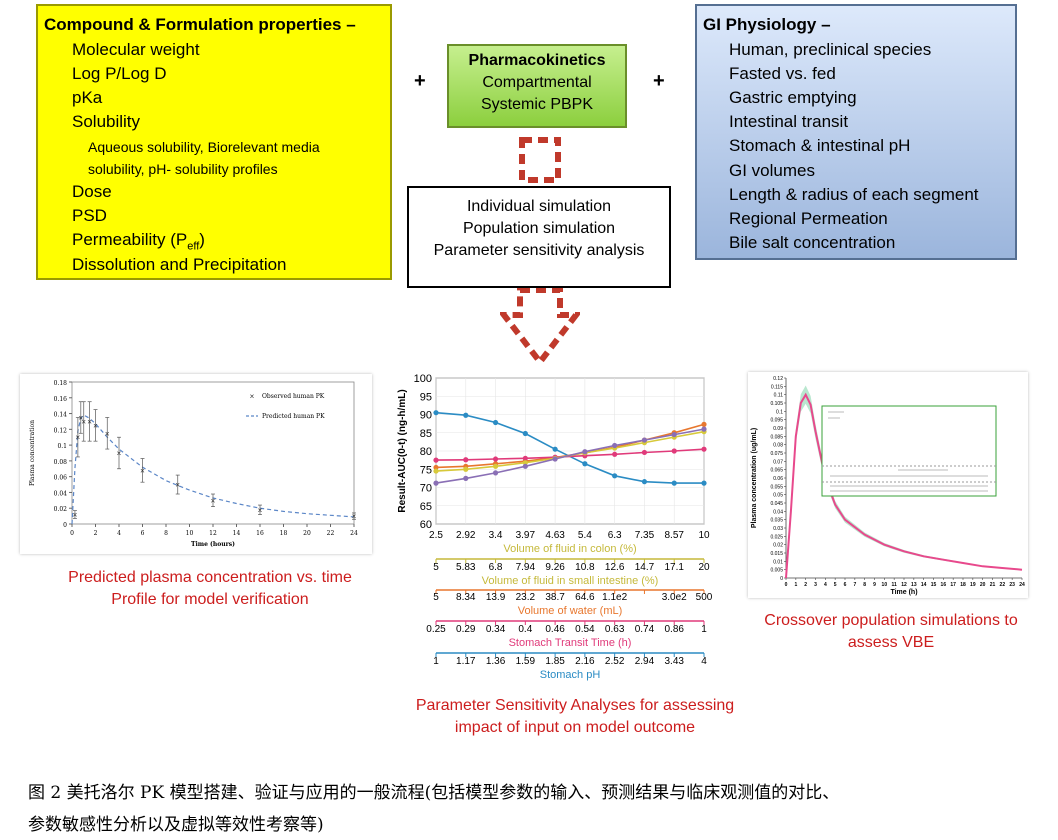 The image size is (1058, 840). Describe the element at coordinates (585, 661) in the screenshot. I see `x-tick-label: 2.16` at that location.